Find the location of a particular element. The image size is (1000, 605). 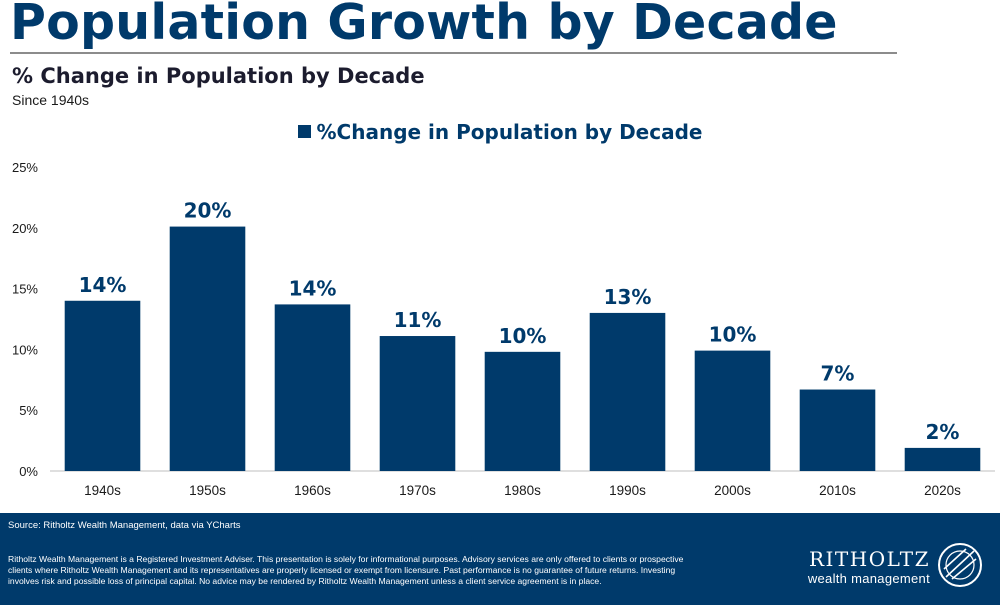

chart-legend: %Change in Population by Decade is located at coordinates (500, 132).